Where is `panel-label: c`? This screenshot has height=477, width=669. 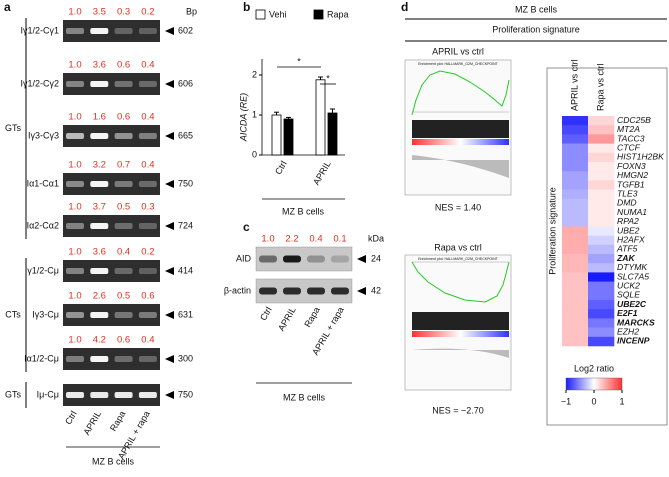 panel-label: c is located at coordinates (246, 227).